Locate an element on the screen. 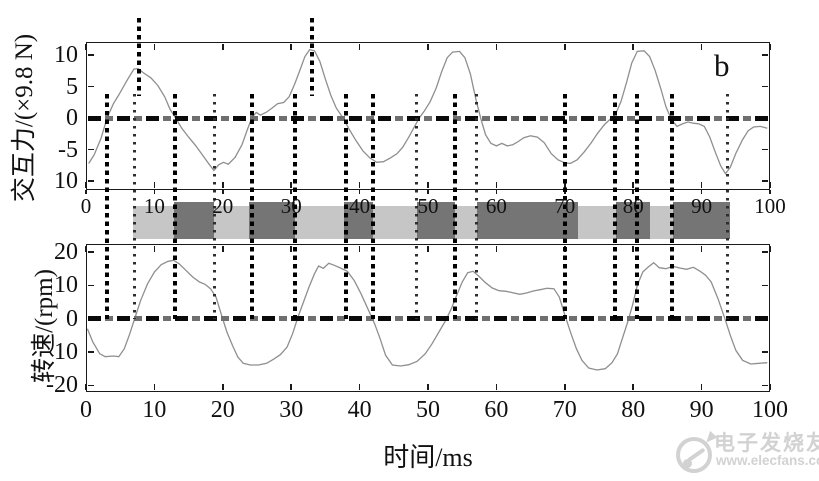 The height and width of the screenshot is (481, 819). speed-xtick-label: 20 is located at coordinates (222, 410).